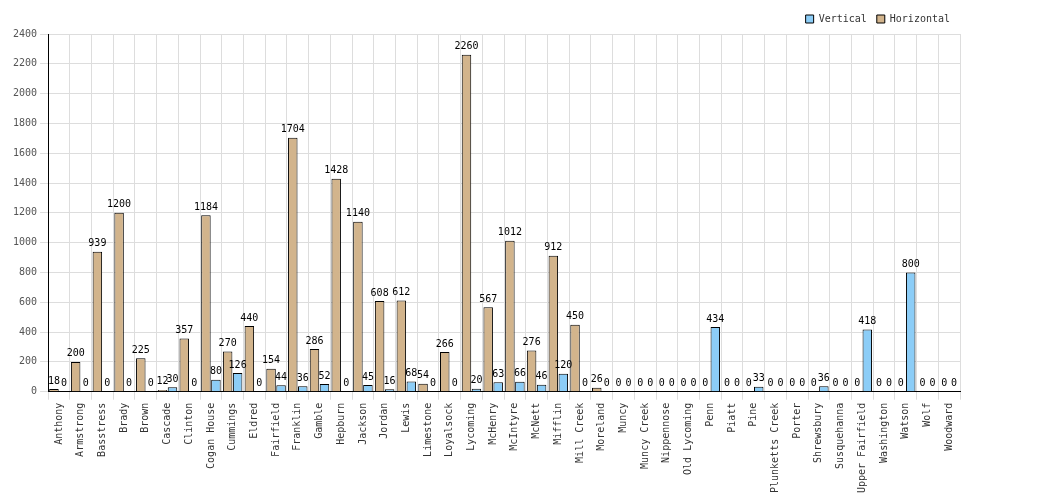 The image size is (1040, 500). Describe the element at coordinates (775, 447) in the screenshot. I see `x-tick-label: Plunketts Creek` at that location.